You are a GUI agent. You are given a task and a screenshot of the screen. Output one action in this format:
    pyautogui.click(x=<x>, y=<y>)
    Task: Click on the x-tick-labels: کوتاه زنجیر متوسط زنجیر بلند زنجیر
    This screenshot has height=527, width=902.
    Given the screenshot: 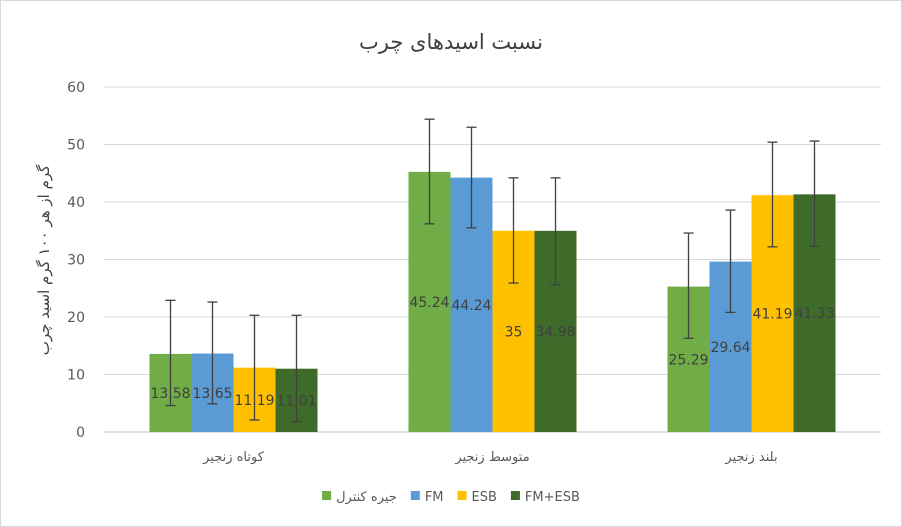 What is the action you would take?
    pyautogui.click(x=490, y=457)
    